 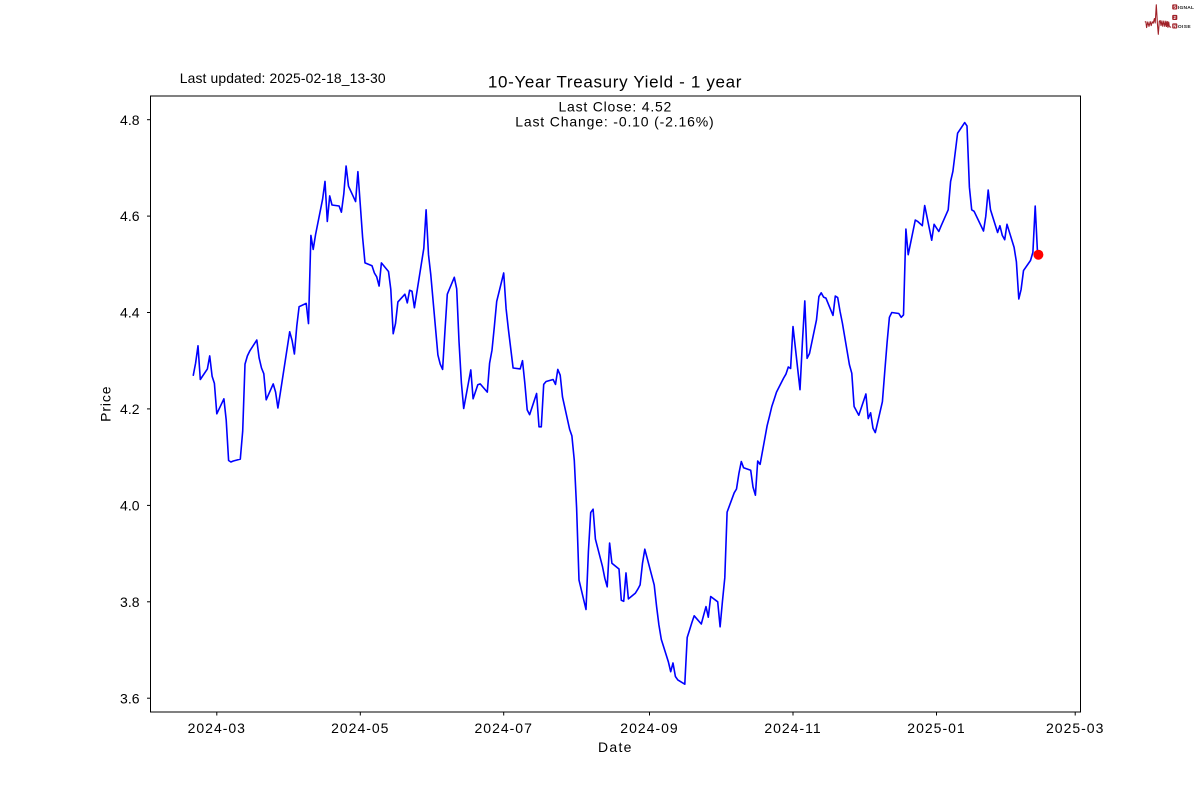 What do you see at coordinates (130, 698) in the screenshot?
I see `svg-text: 3.6` at bounding box center [130, 698].